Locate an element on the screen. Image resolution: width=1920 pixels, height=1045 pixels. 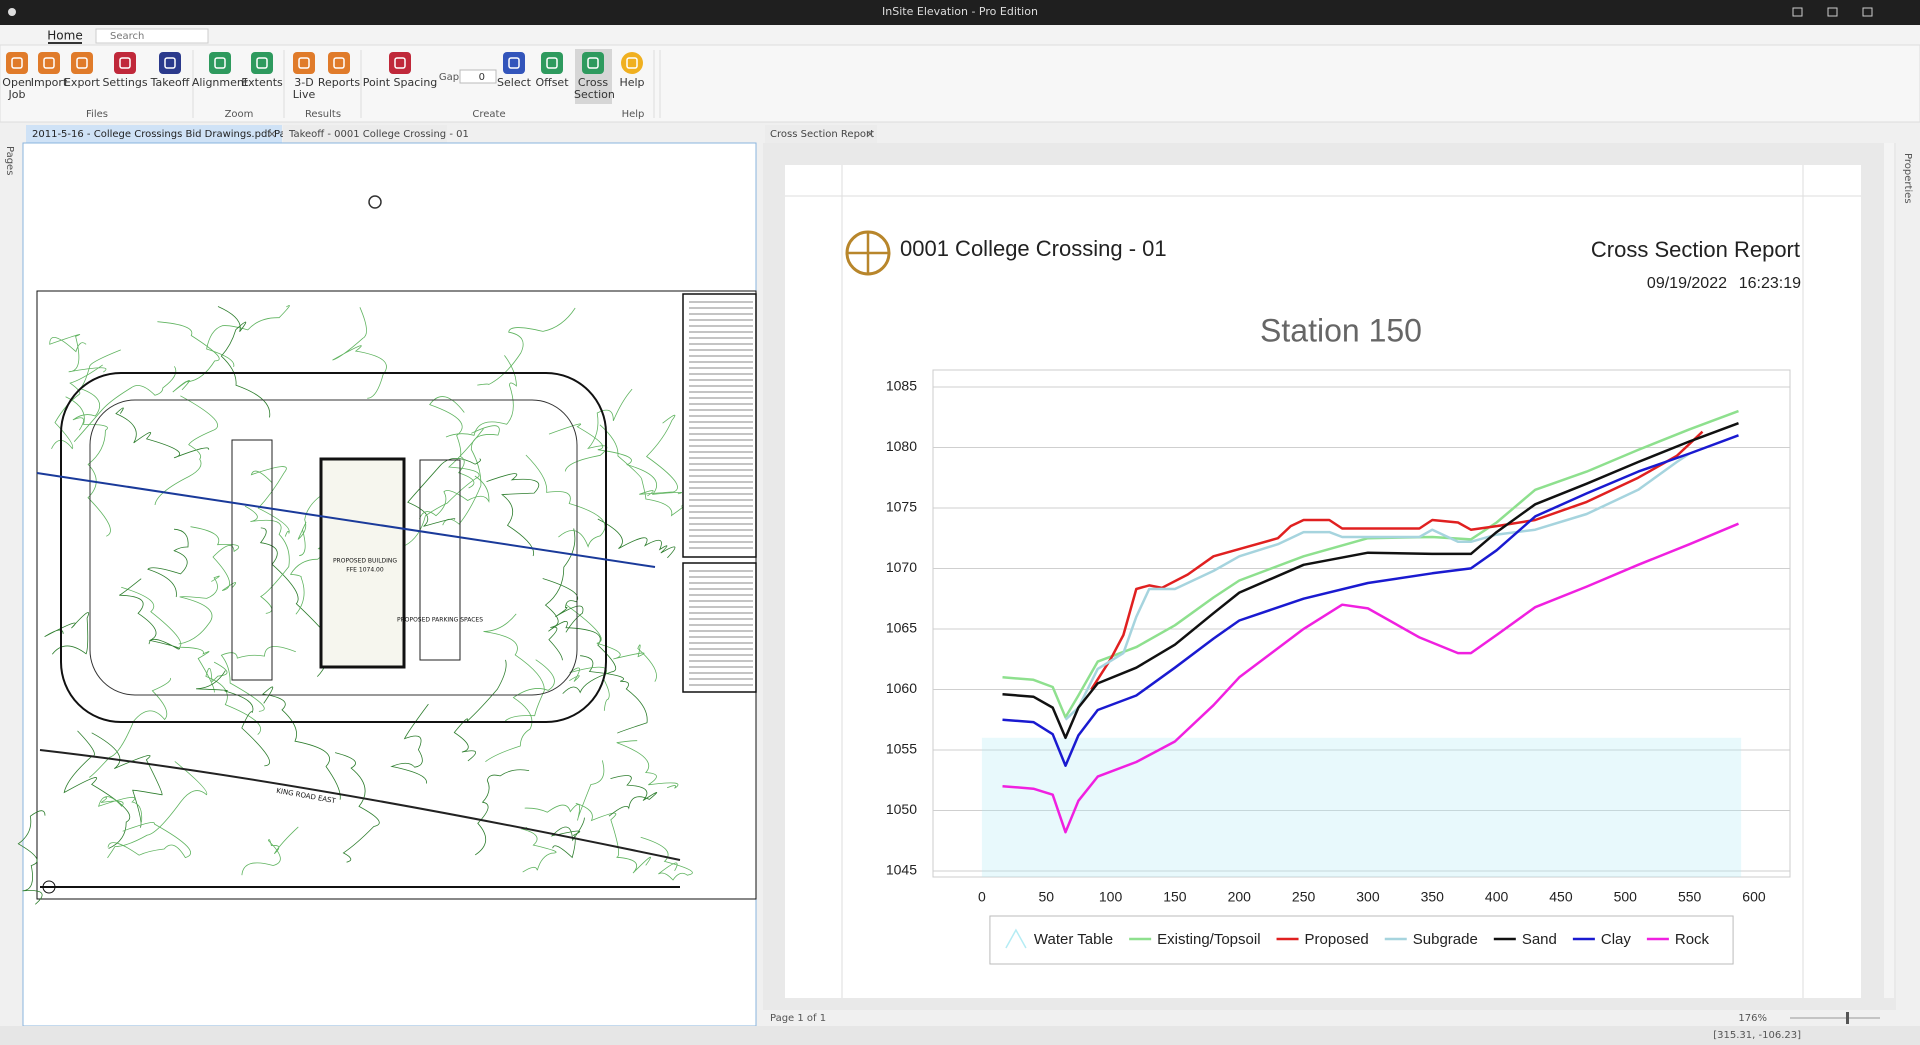
ribbon-button-label: Point Spacing is located at coordinates (400, 82).